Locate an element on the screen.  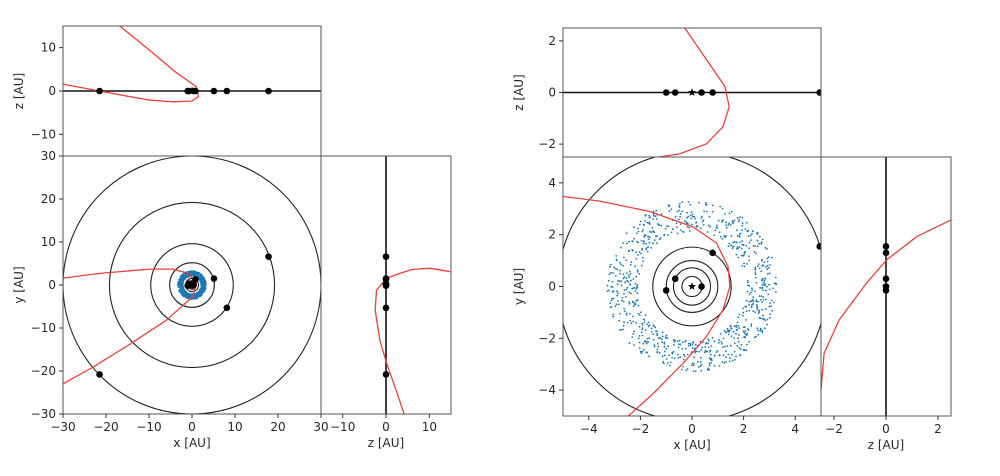
y-tick-label: −10 is located at coordinates (43, 328).